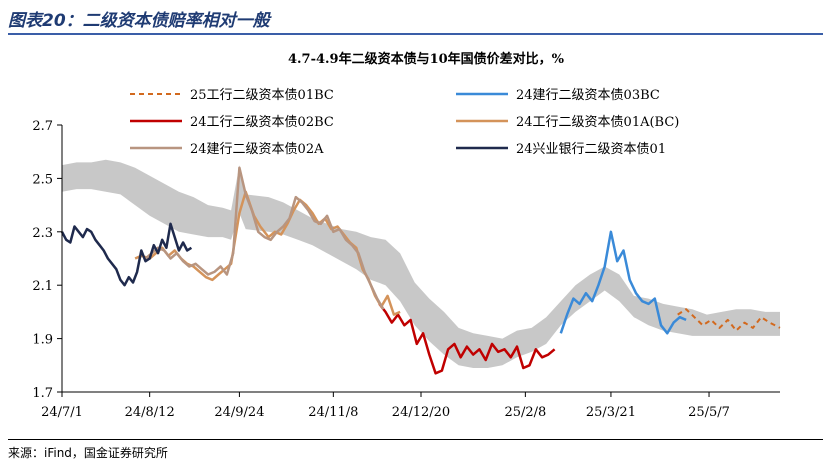 This screenshot has height=467, width=831. What do you see at coordinates (262, 122) in the screenshot?
I see `legend-label: 24工行二级资本债02BC` at bounding box center [262, 122].